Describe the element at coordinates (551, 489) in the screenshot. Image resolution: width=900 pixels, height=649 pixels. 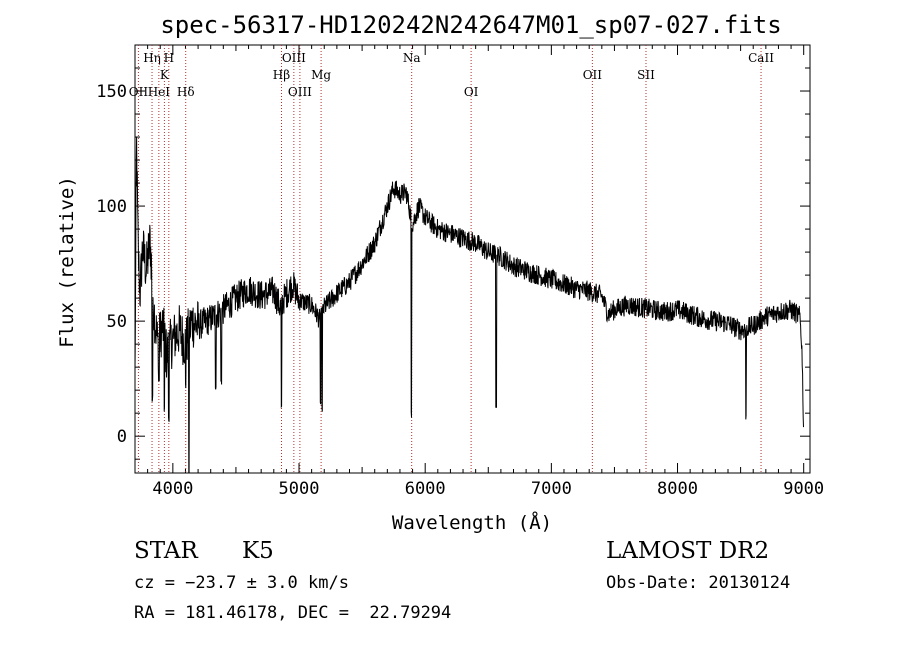
I see `x-tick-label: 7000` at that location.